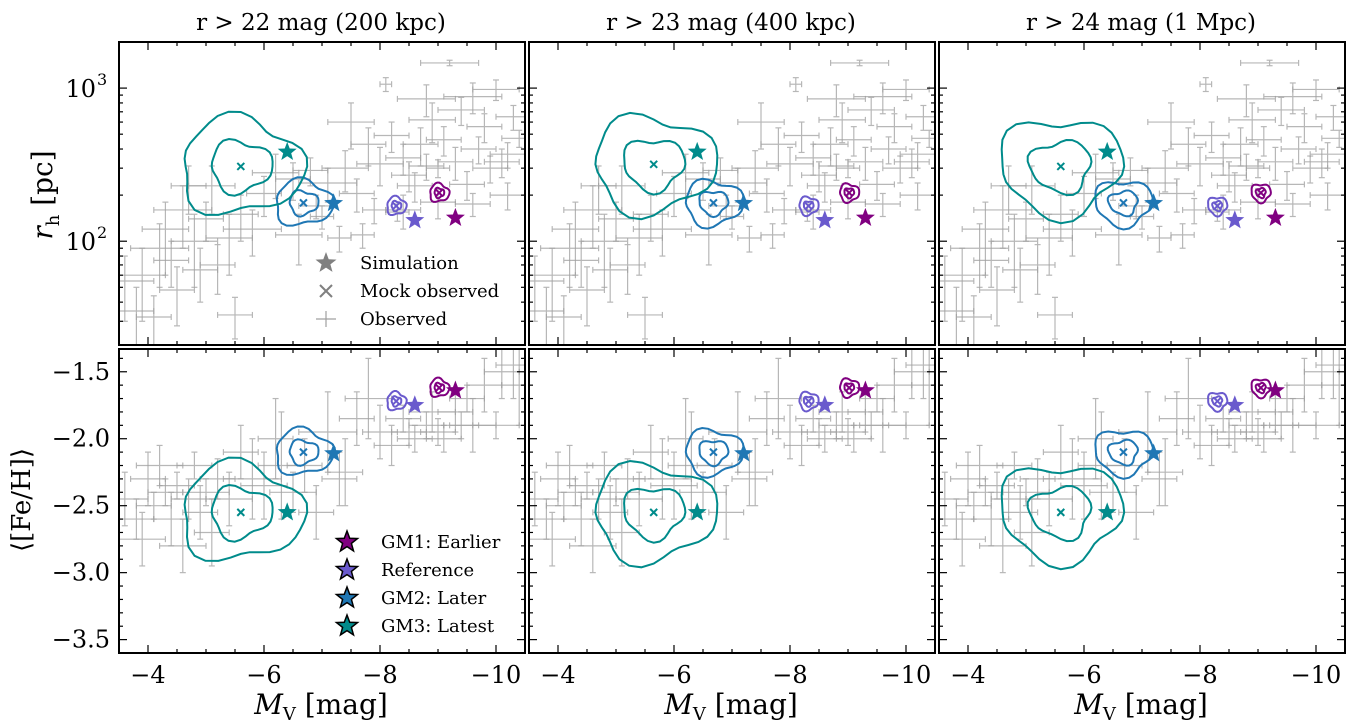  What do you see at coordinates (342, 704) in the screenshot?
I see `x-label-unit: [mag]` at bounding box center [342, 704].